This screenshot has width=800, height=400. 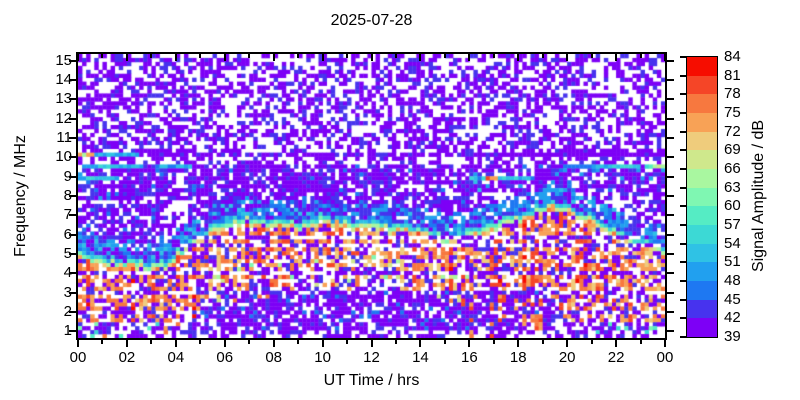 What do you see at coordinates (732, 336) in the screenshot?
I see `colorbar-tick-label: 39` at bounding box center [732, 336].